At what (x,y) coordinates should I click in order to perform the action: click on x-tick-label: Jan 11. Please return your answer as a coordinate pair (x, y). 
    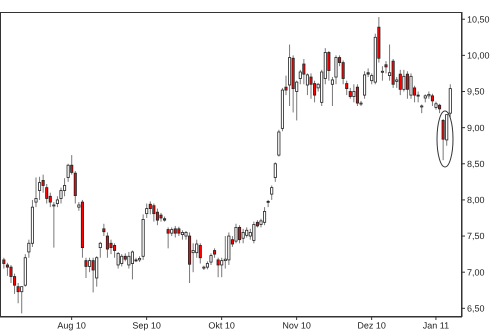
    Looking at the image, I should click on (436, 325).